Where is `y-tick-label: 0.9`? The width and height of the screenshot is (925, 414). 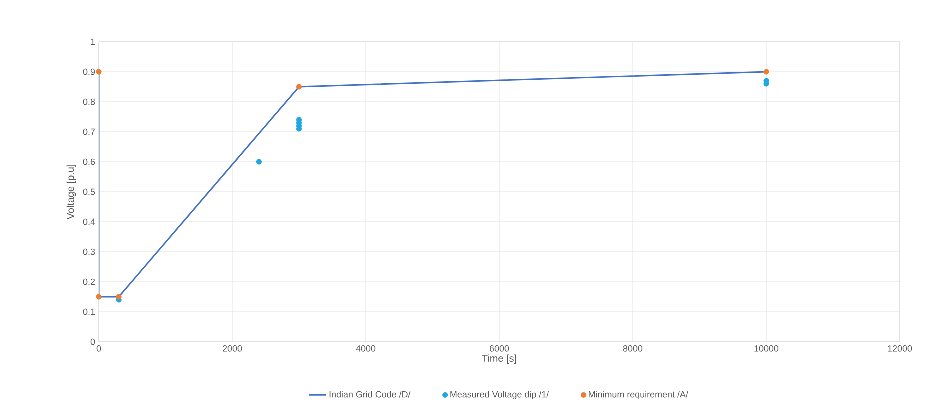
y-tick-label: 0.9 is located at coordinates (89, 72).